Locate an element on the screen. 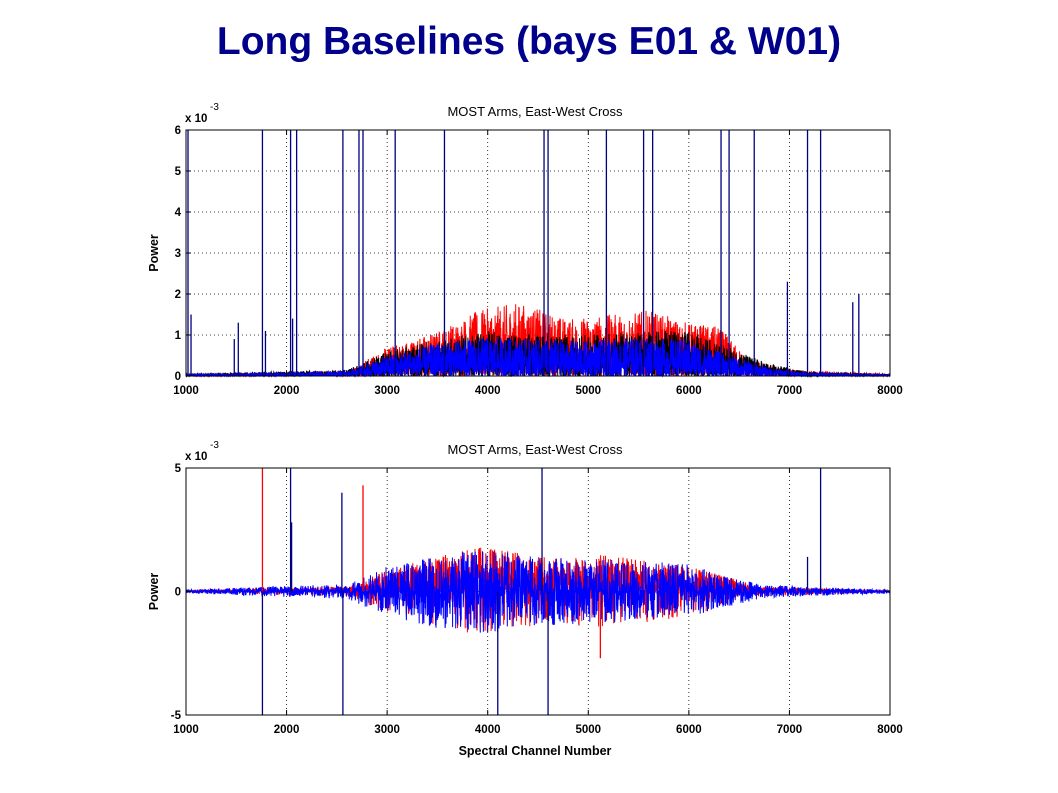 The image size is (1058, 793). slide-title: Long Baselines (bays E01 & W01) is located at coordinates (529, 41).